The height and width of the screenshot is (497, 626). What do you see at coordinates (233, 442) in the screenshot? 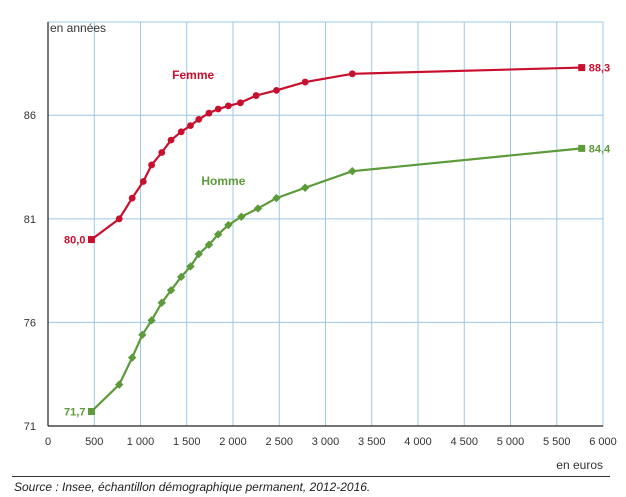
I see `x-tick-label: 2 000` at bounding box center [233, 442].